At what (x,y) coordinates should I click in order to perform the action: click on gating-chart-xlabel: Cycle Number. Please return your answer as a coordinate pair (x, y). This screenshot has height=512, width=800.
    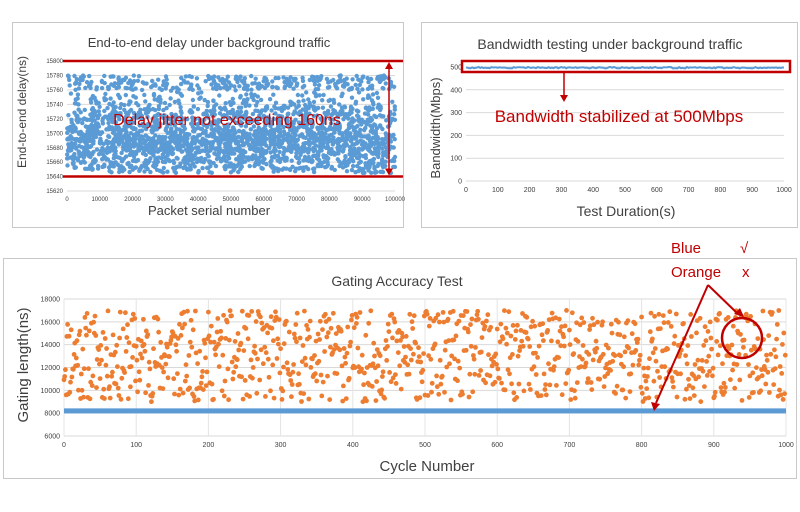
    Looking at the image, I should click on (426, 466).